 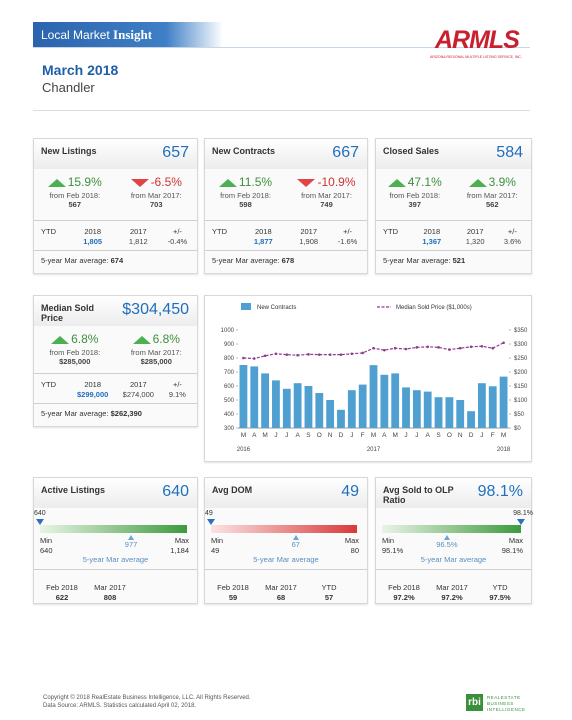 I want to click on change: 47.1% from Feb 2018: 397, so click(x=415, y=192).